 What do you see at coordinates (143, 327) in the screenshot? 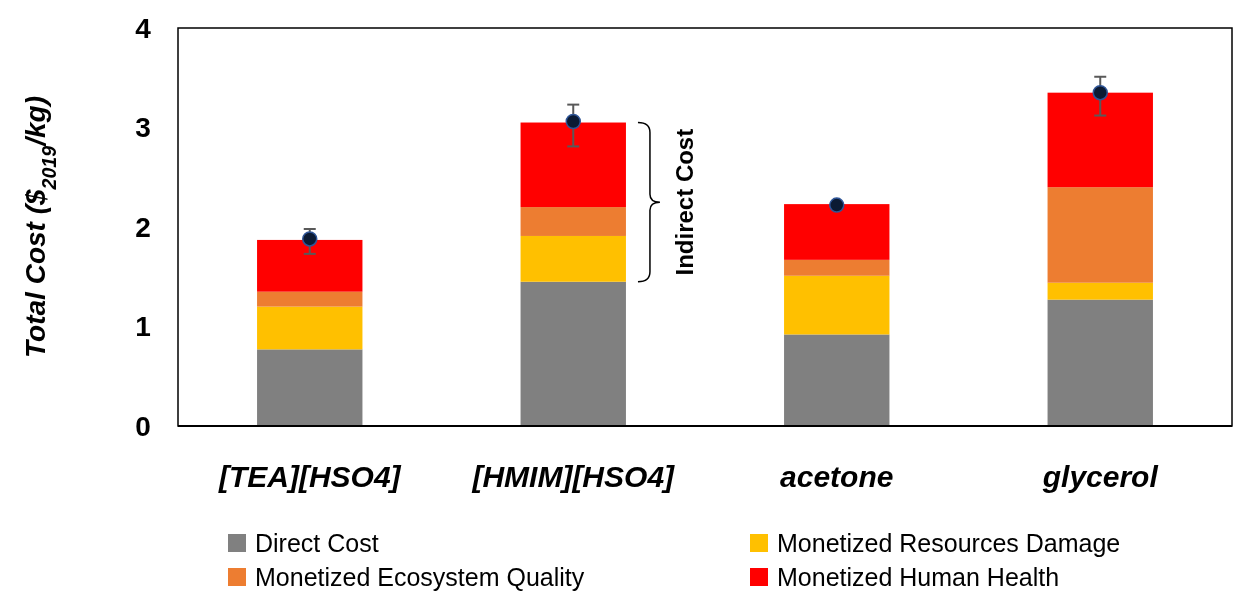
I see `y-tick-label: 1` at bounding box center [143, 327].